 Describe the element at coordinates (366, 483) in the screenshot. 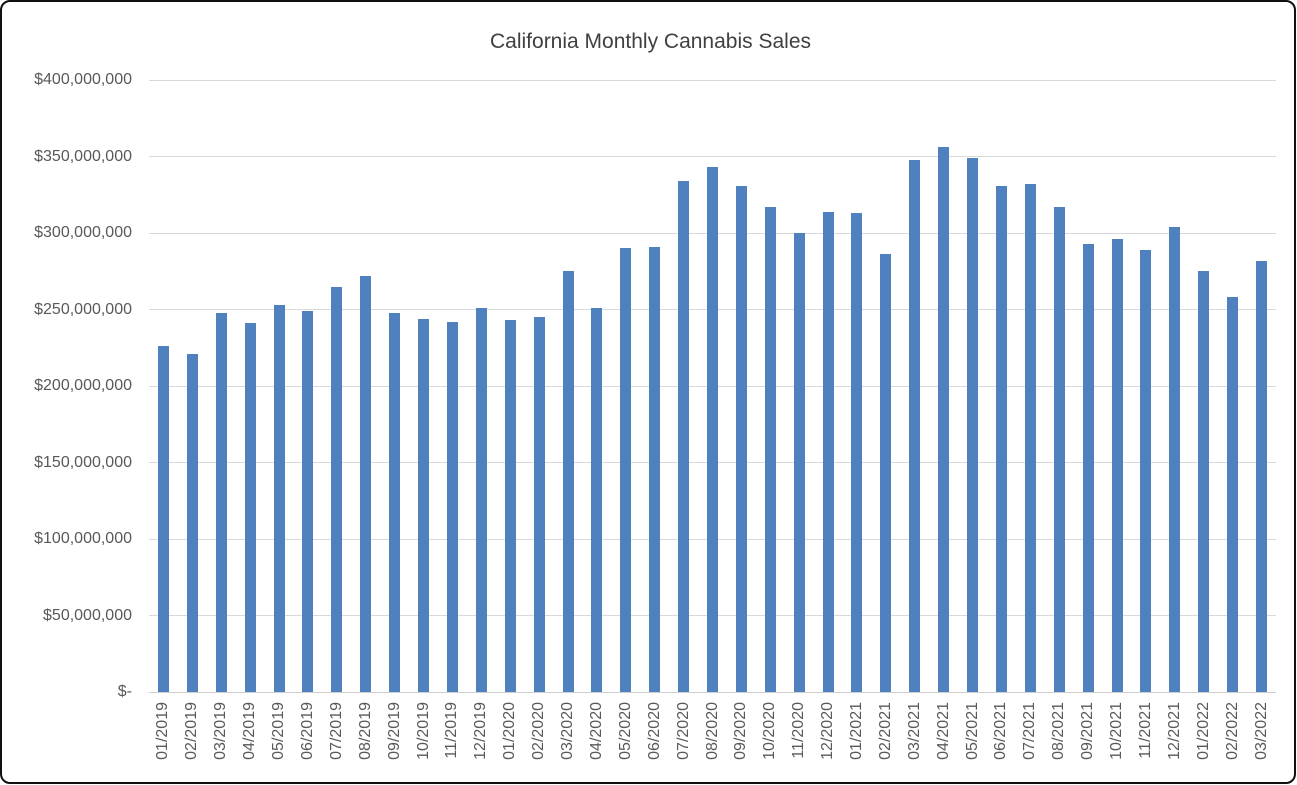

I see `bar-08-2019` at that location.